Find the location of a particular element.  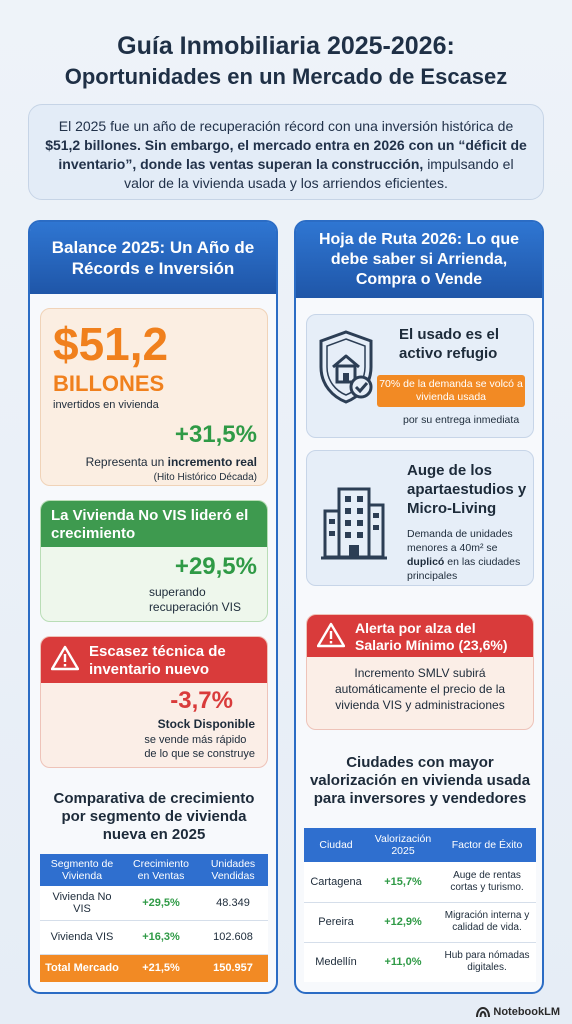

novis-header: La Vivienda No VIS lideró el crecimiento is located at coordinates (154, 524).